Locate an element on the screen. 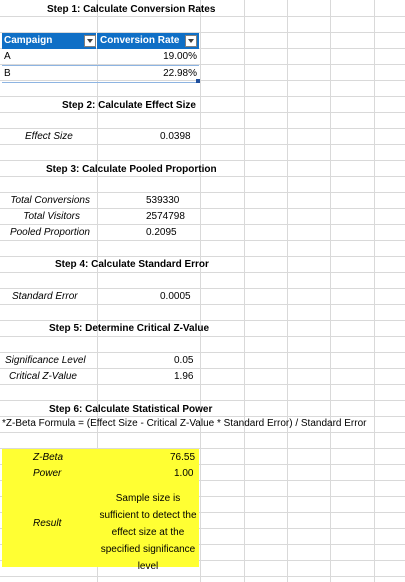 This screenshot has width=405, height=582. header-conversion-rate-label: Conversion Rate is located at coordinates (140, 40).